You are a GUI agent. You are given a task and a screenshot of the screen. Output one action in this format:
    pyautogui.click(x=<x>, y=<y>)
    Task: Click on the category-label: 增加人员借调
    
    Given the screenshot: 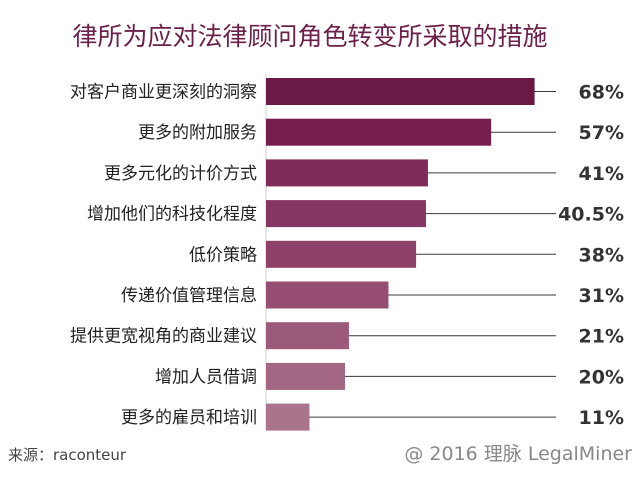 What is the action you would take?
    pyautogui.click(x=206, y=377)
    